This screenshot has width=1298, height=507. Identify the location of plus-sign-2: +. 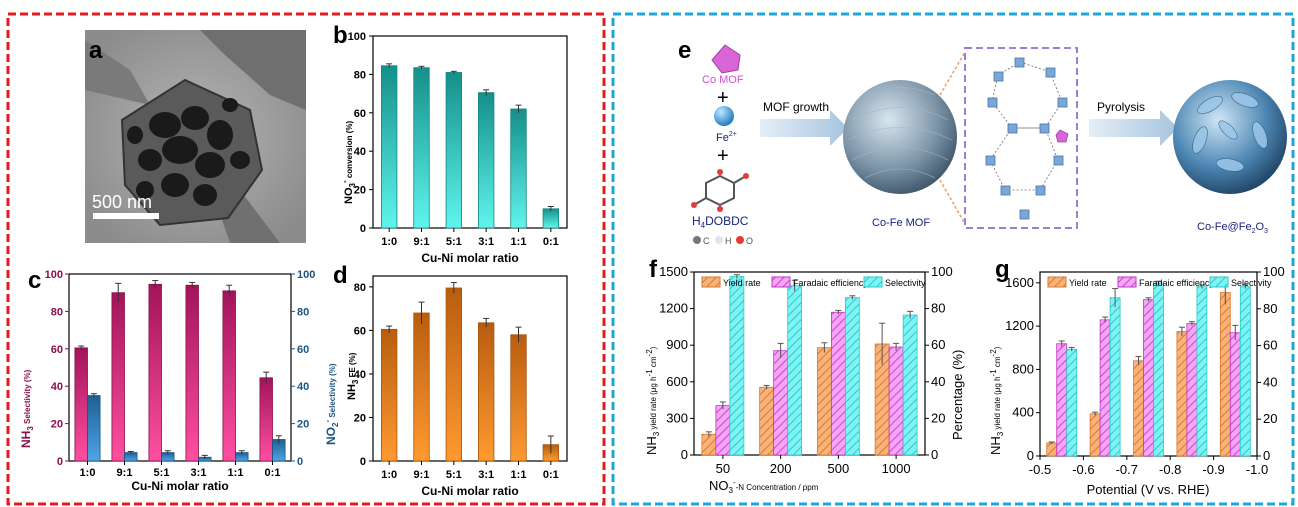
(723, 156).